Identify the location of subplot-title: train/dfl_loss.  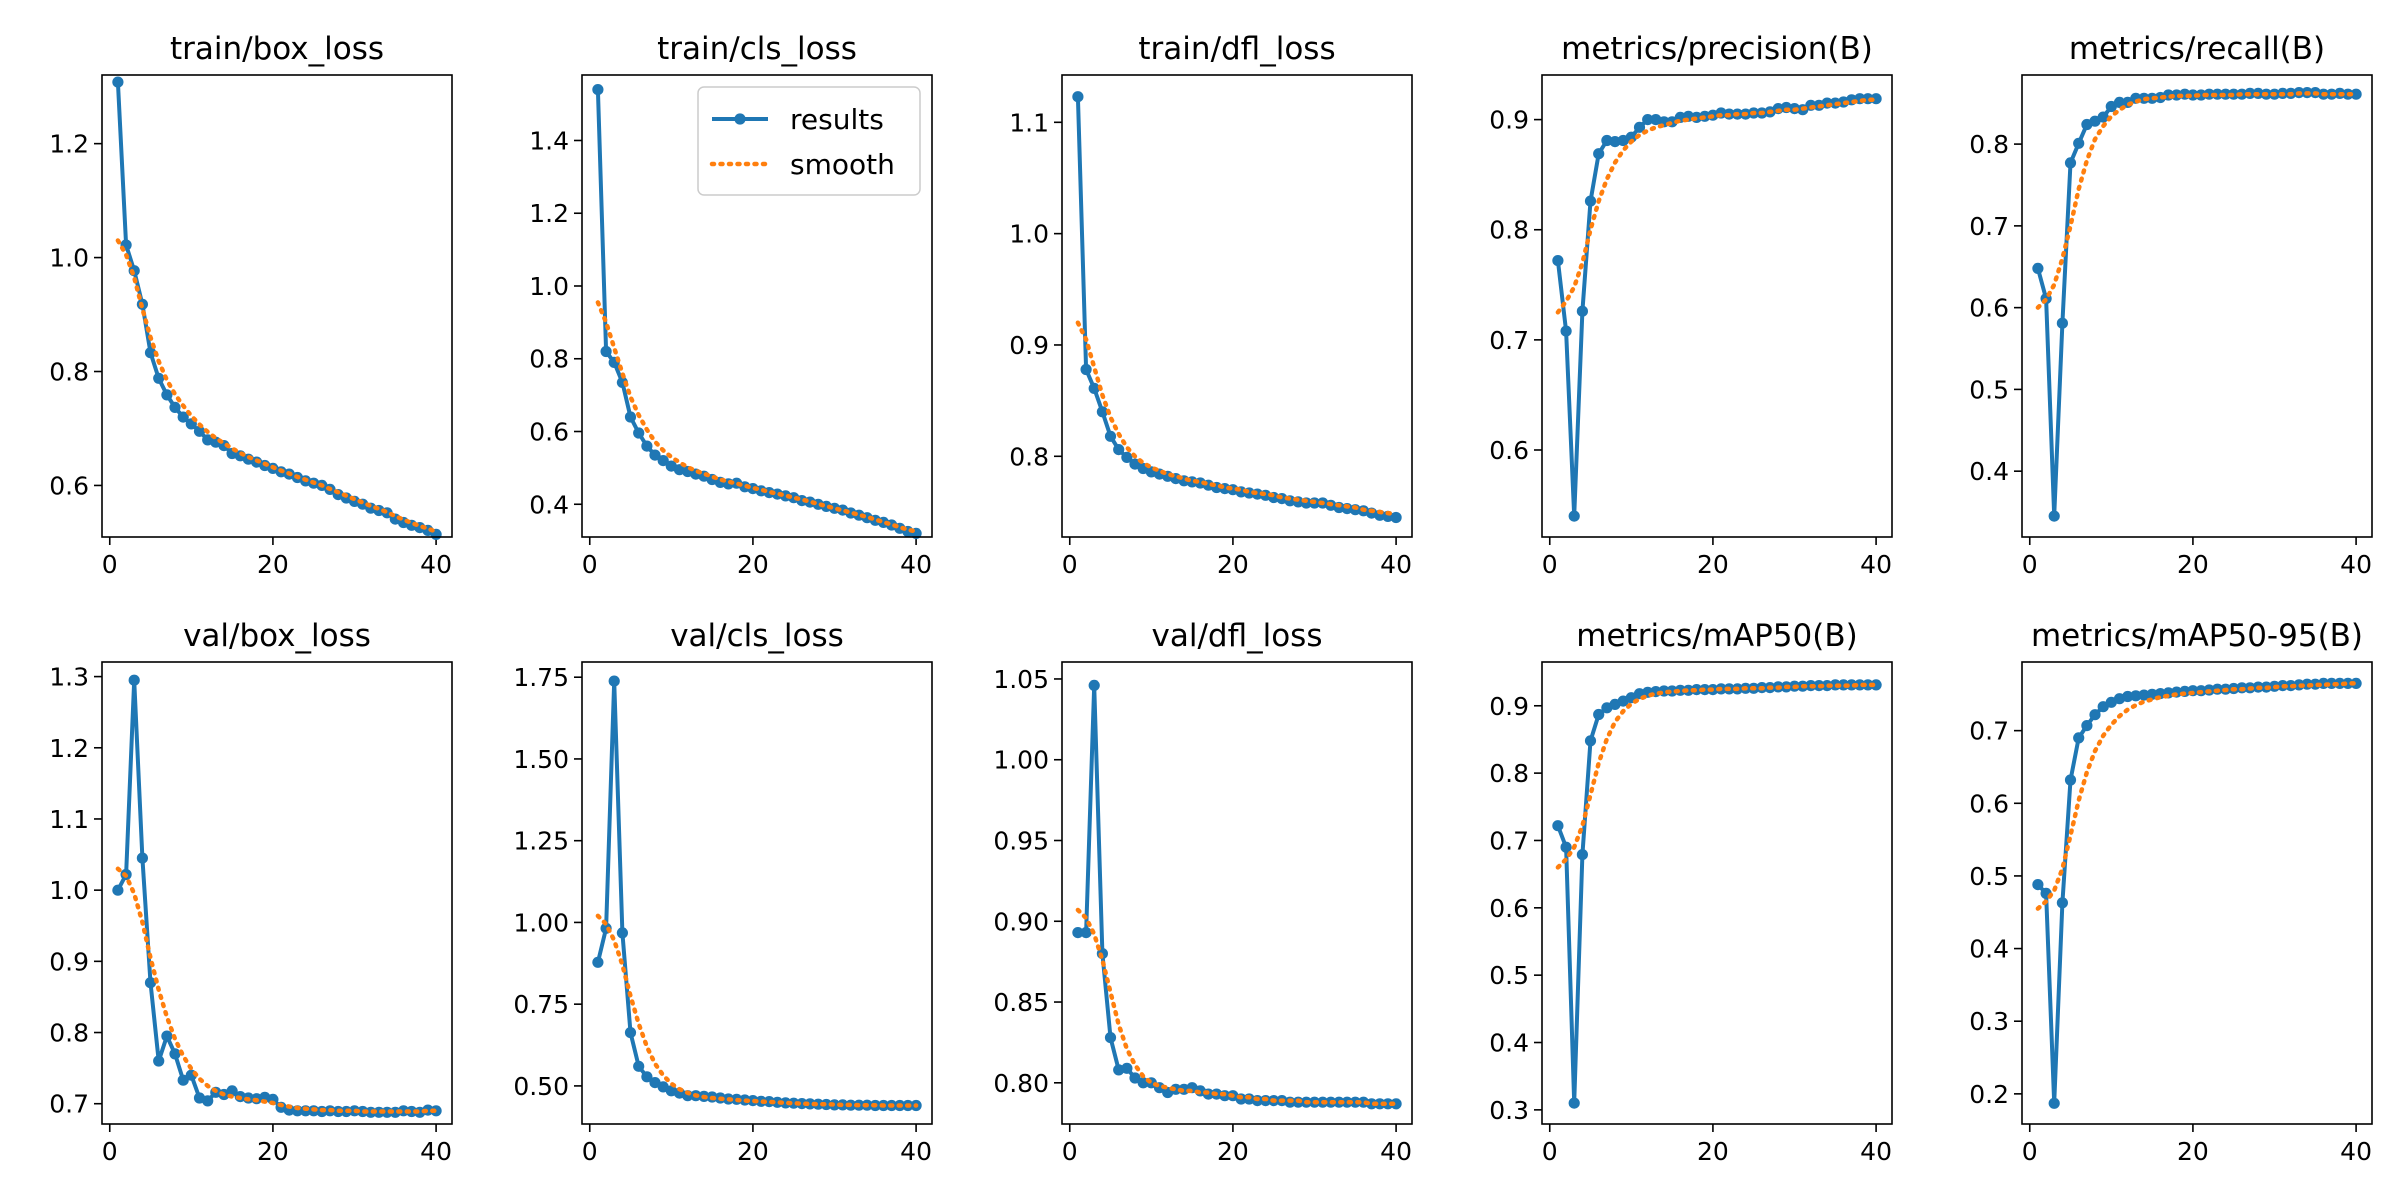
(1236, 49).